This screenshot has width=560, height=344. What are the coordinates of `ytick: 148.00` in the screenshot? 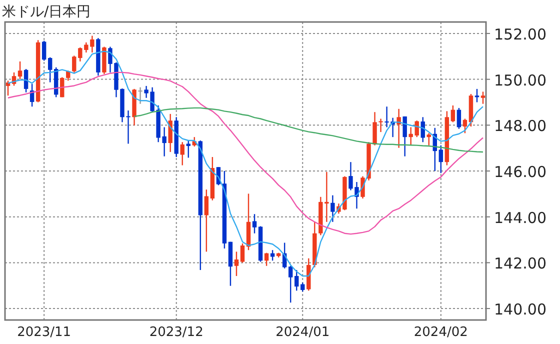 It's located at (520, 126).